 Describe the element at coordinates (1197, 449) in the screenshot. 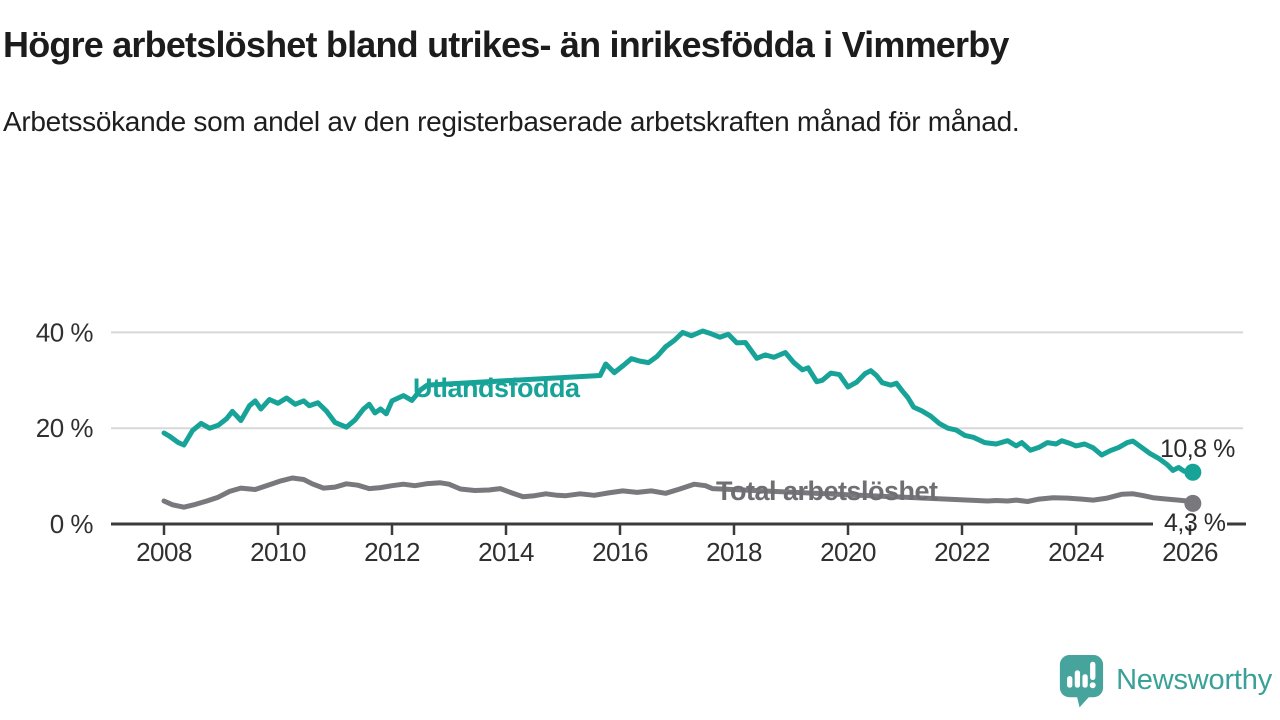

I see `end-value-label-utlandsfodda: 10,8 %` at that location.